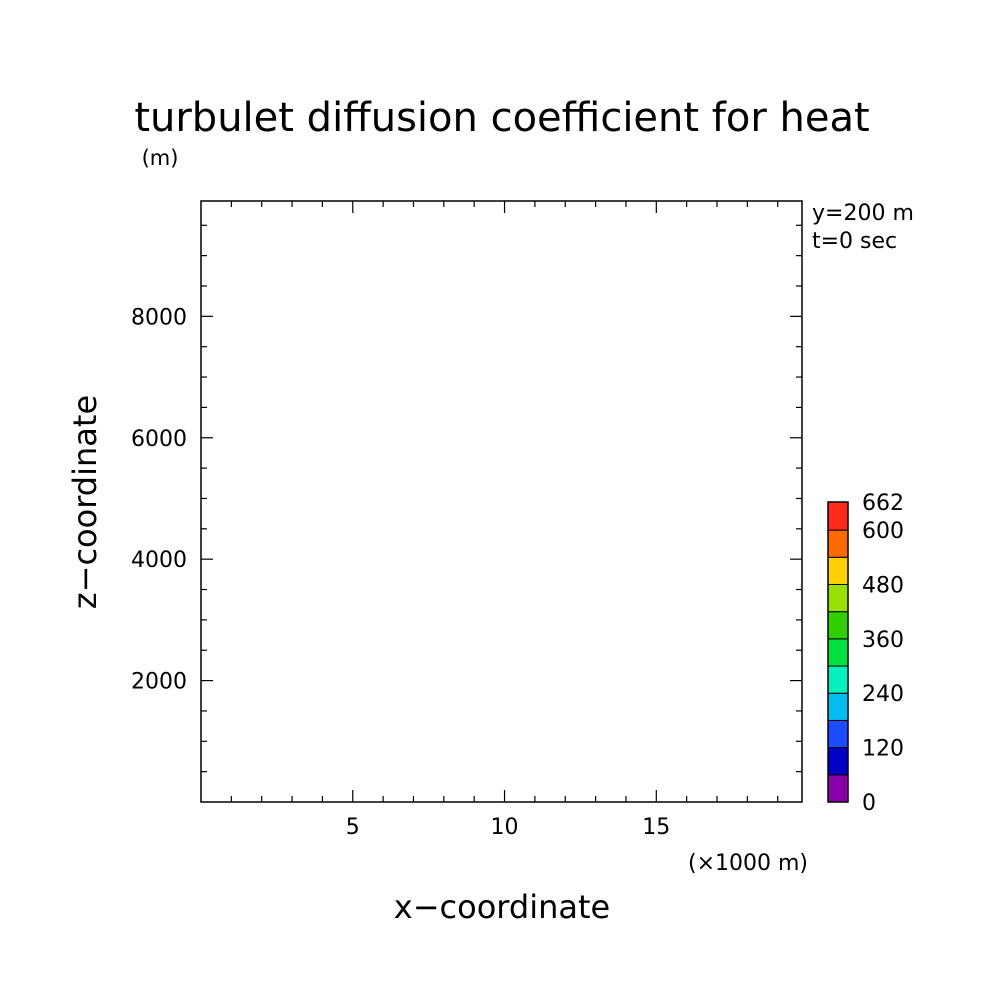  I want to click on colorbar-tick-label: 0, so click(869, 803).